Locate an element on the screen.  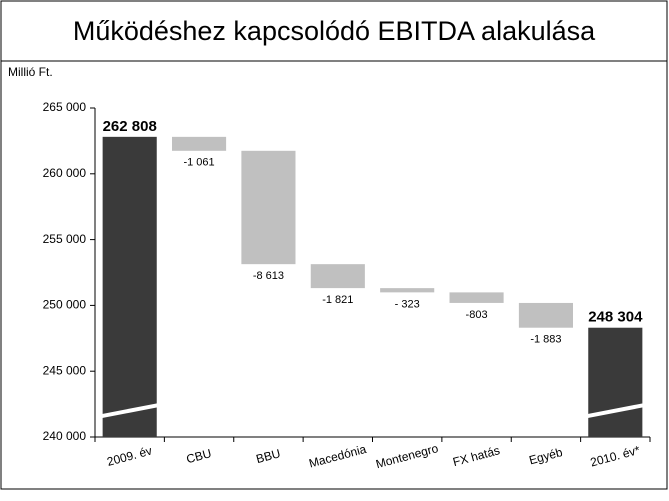
title-box is located at coordinates (334, 31).